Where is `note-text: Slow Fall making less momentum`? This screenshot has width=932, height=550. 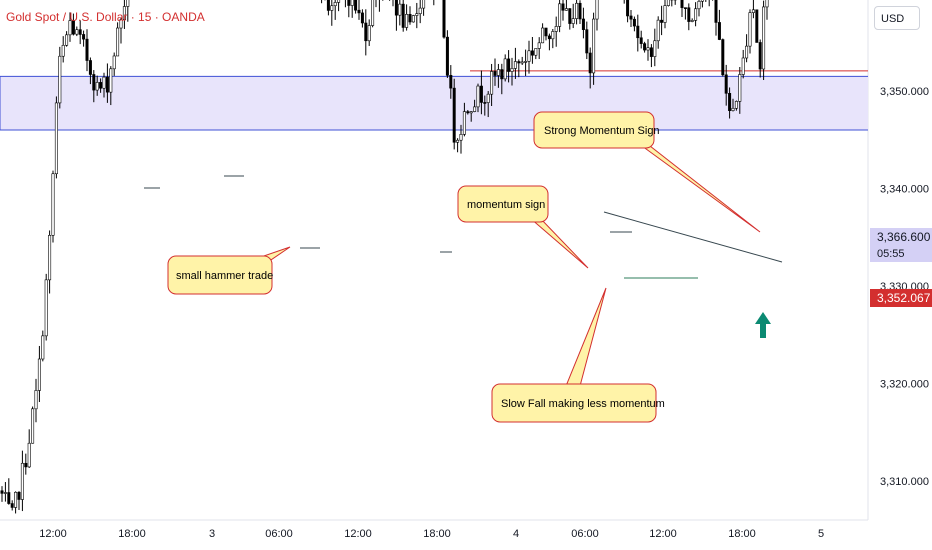
note-text: Slow Fall making less momentum is located at coordinates (583, 404).